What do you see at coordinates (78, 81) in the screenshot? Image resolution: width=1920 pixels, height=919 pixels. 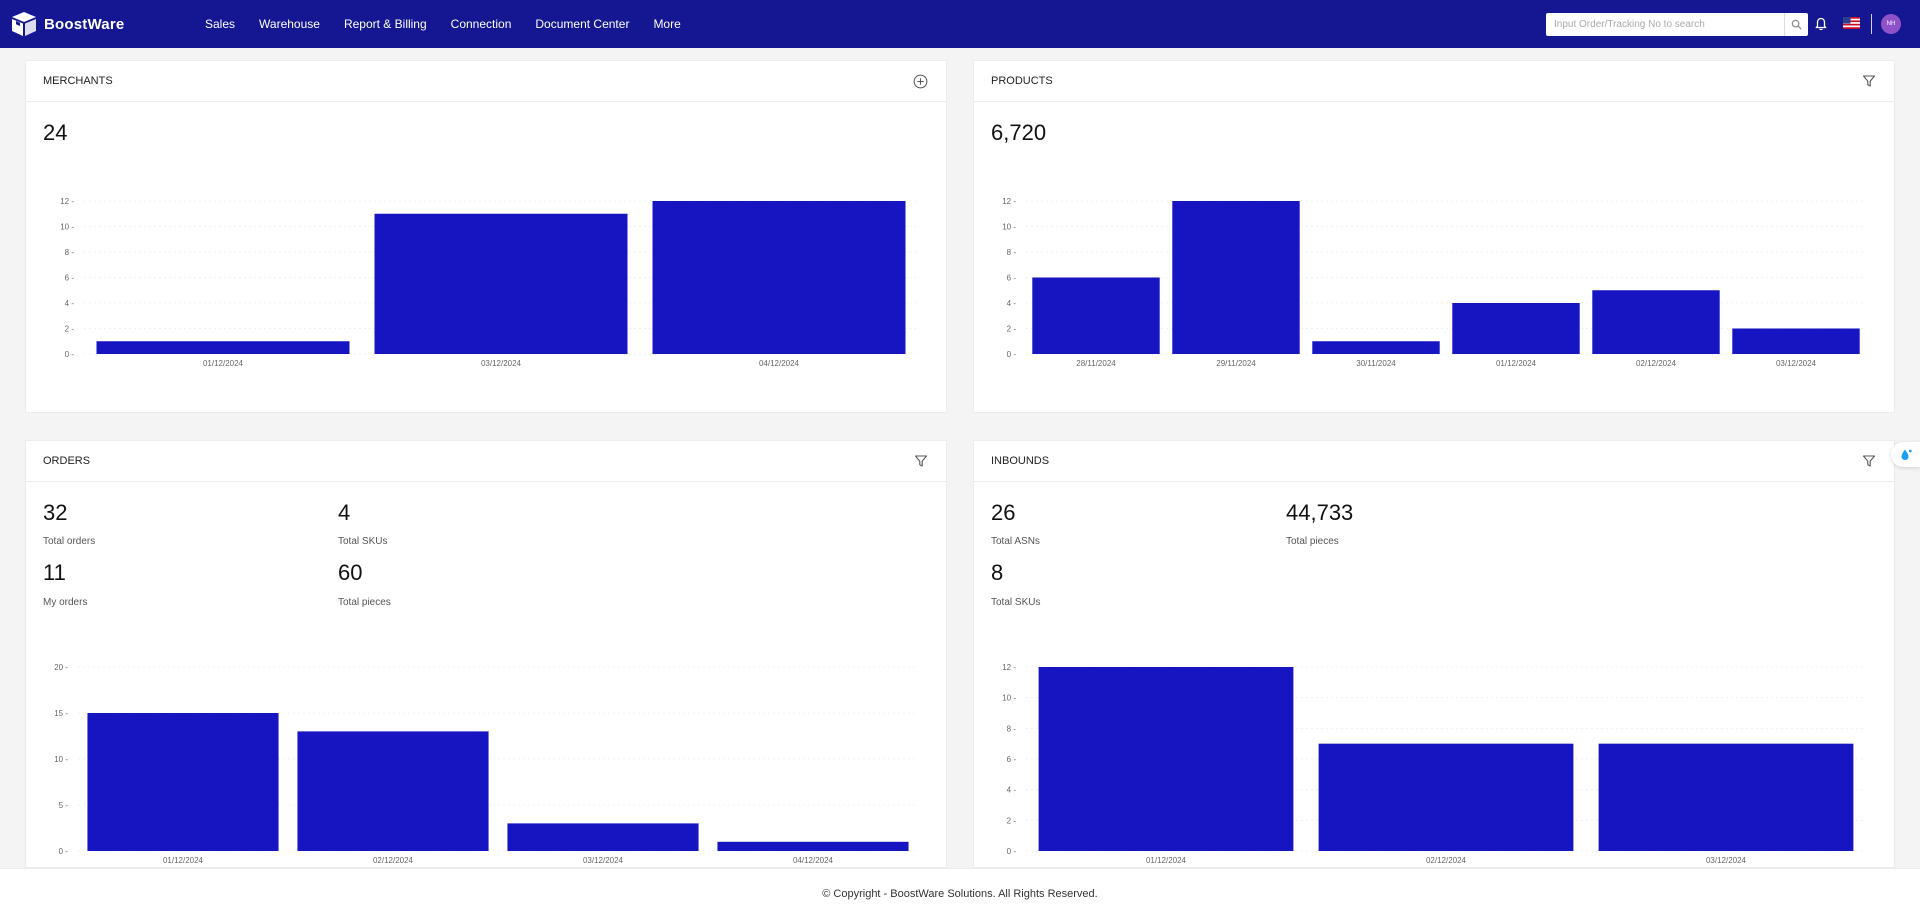 I see `card-title: MERCHANTS` at bounding box center [78, 81].